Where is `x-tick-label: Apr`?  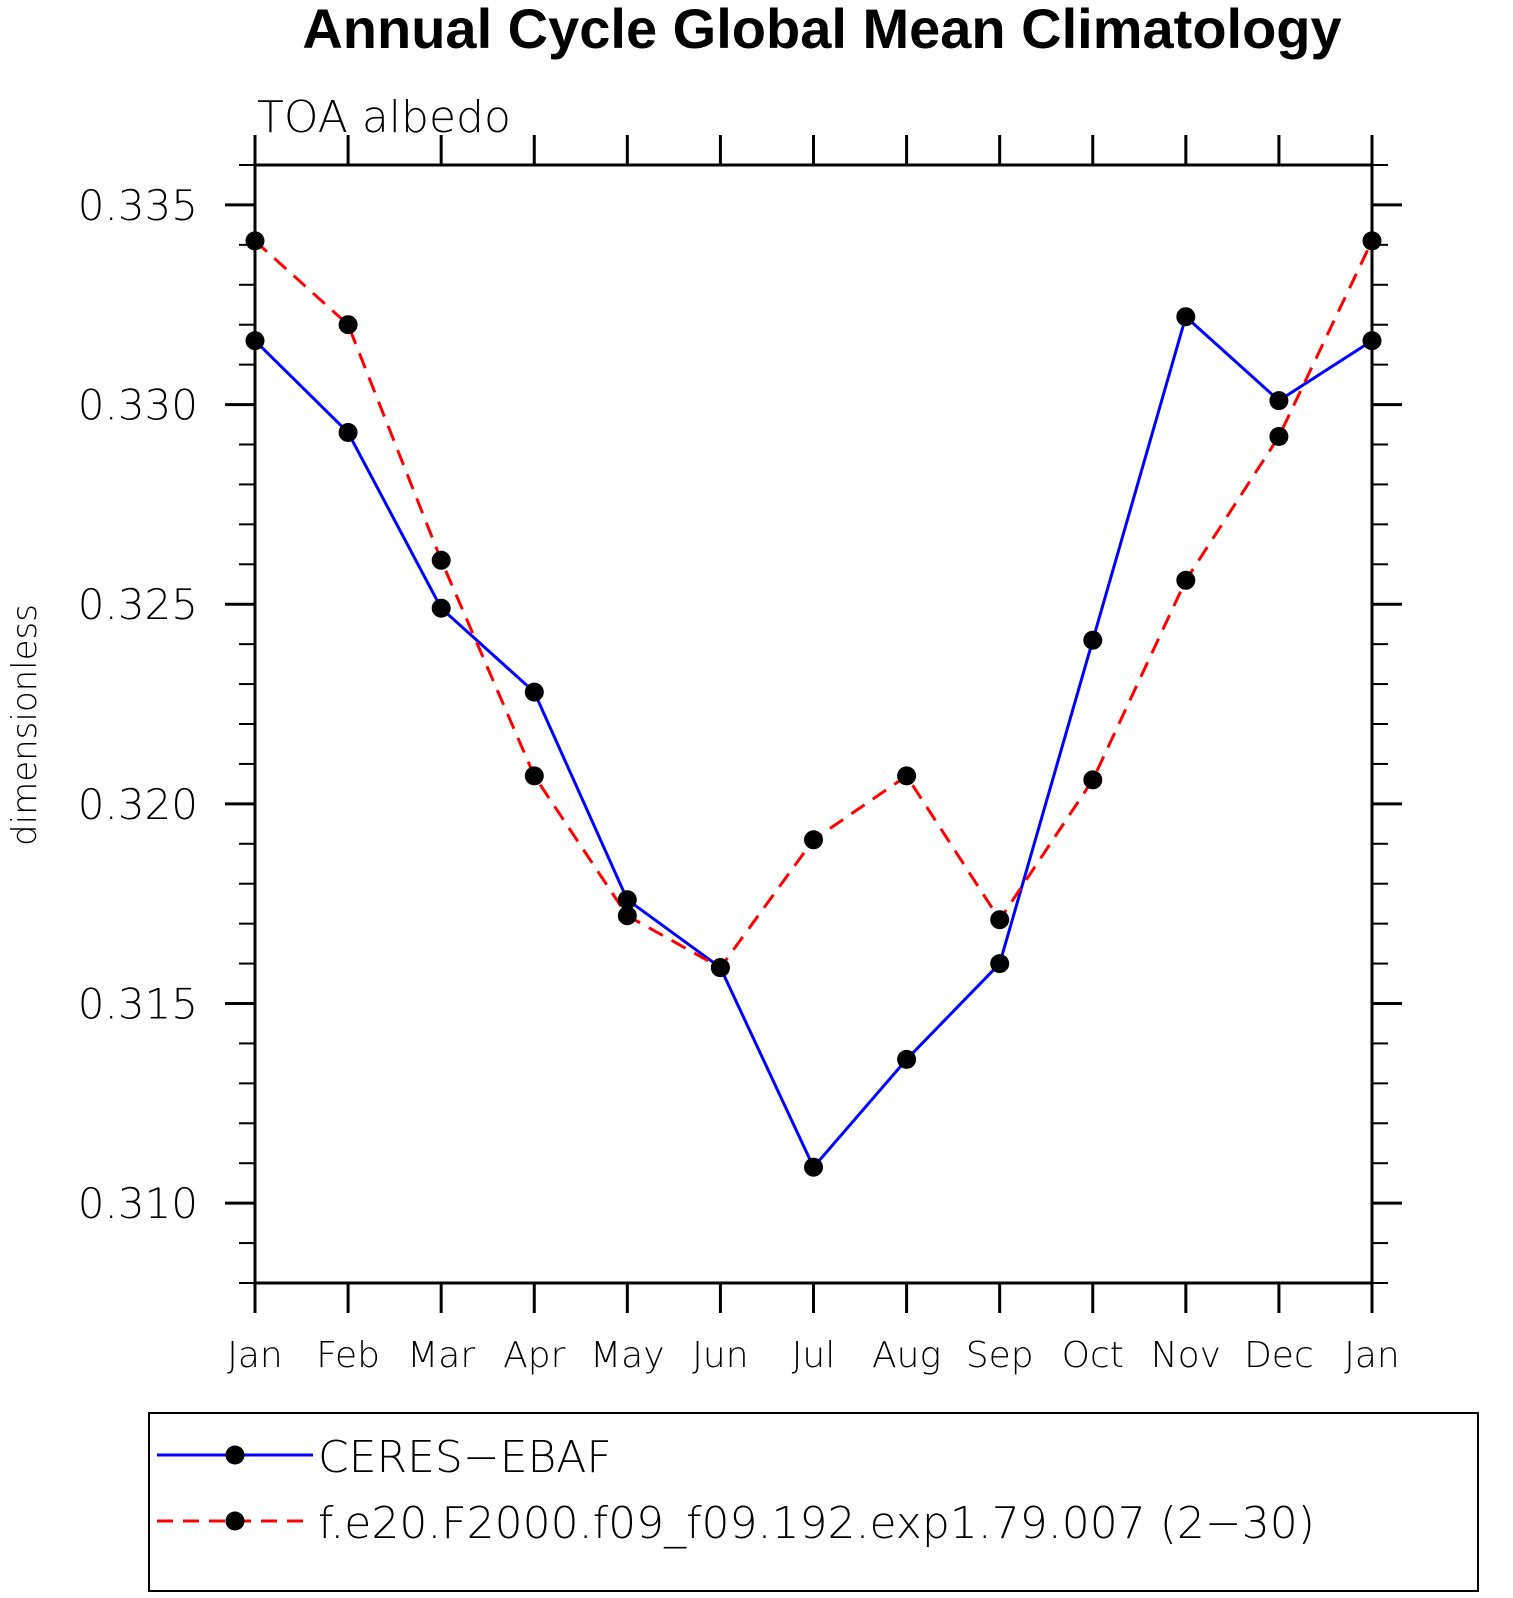 x-tick-label: Apr is located at coordinates (534, 1355).